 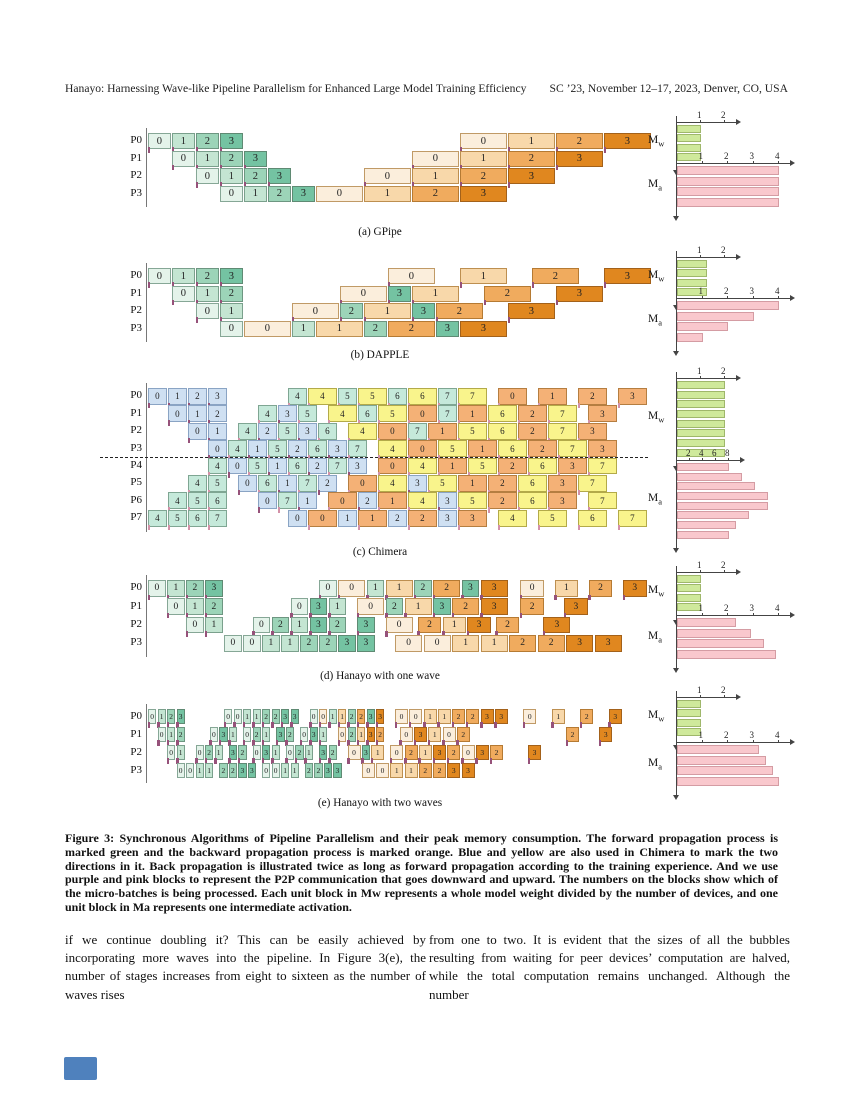 What do you see at coordinates (792, 742) in the screenshot?
I see `axis-arrow-icon` at bounding box center [792, 742].